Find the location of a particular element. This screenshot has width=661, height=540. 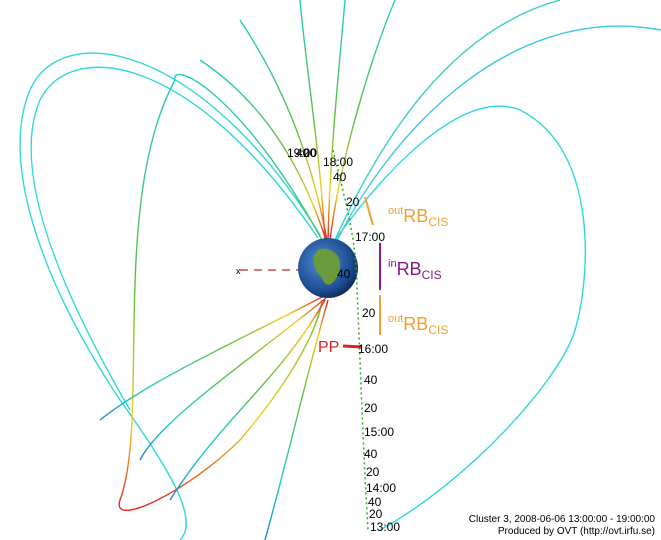

annotation: inRBCIS is located at coordinates (415, 270).